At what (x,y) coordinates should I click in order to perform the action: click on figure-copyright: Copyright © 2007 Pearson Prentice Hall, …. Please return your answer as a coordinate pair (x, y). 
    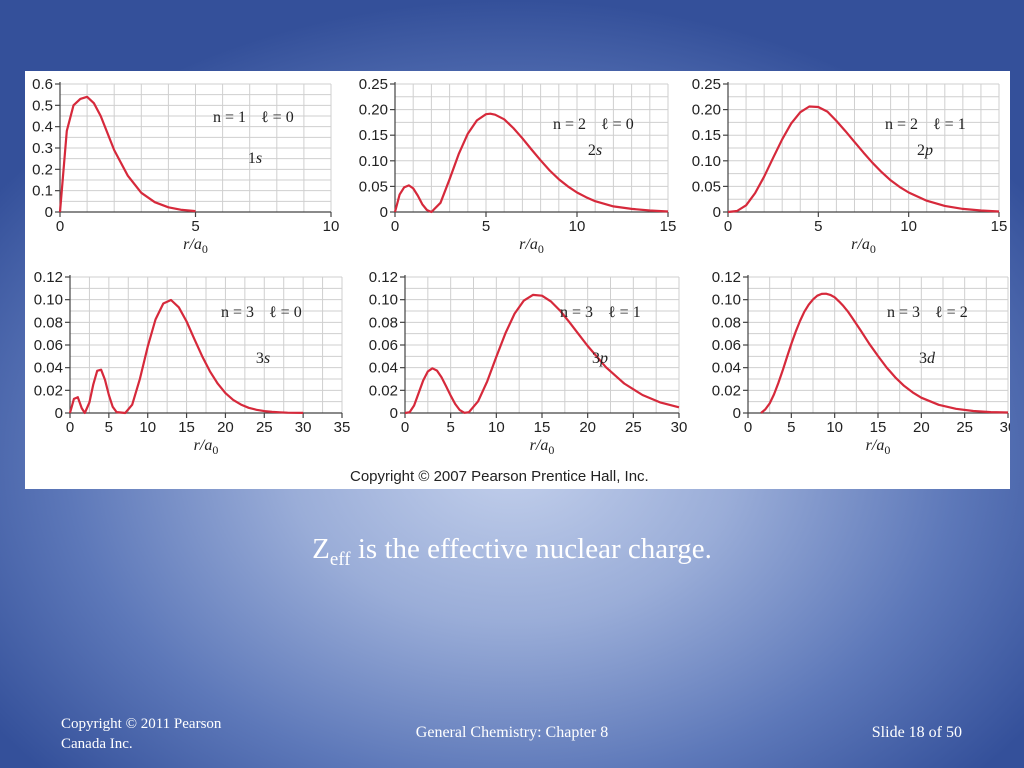
    Looking at the image, I should click on (499, 476).